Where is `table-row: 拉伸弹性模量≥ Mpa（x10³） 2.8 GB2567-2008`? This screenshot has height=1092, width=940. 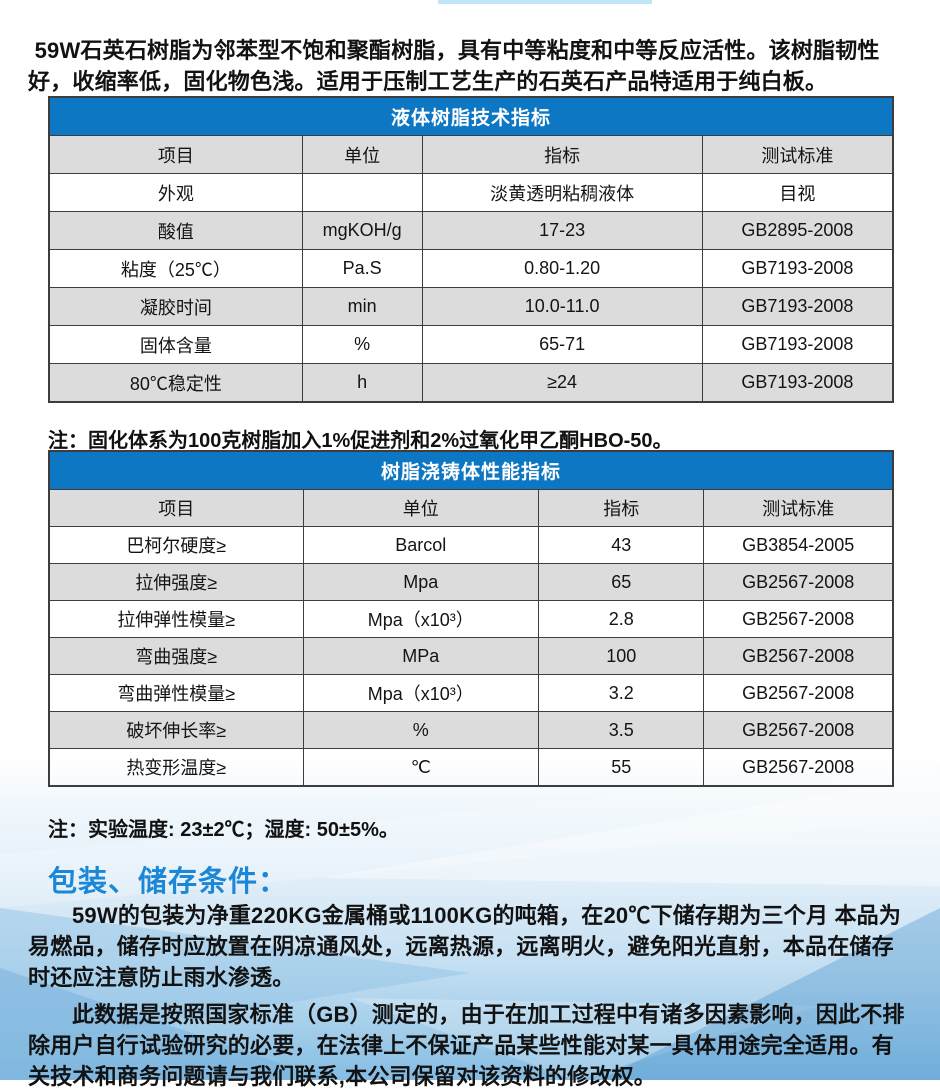 table-row: 拉伸弹性模量≥ Mpa（x10³） 2.8 GB2567-2008 is located at coordinates (471, 619).